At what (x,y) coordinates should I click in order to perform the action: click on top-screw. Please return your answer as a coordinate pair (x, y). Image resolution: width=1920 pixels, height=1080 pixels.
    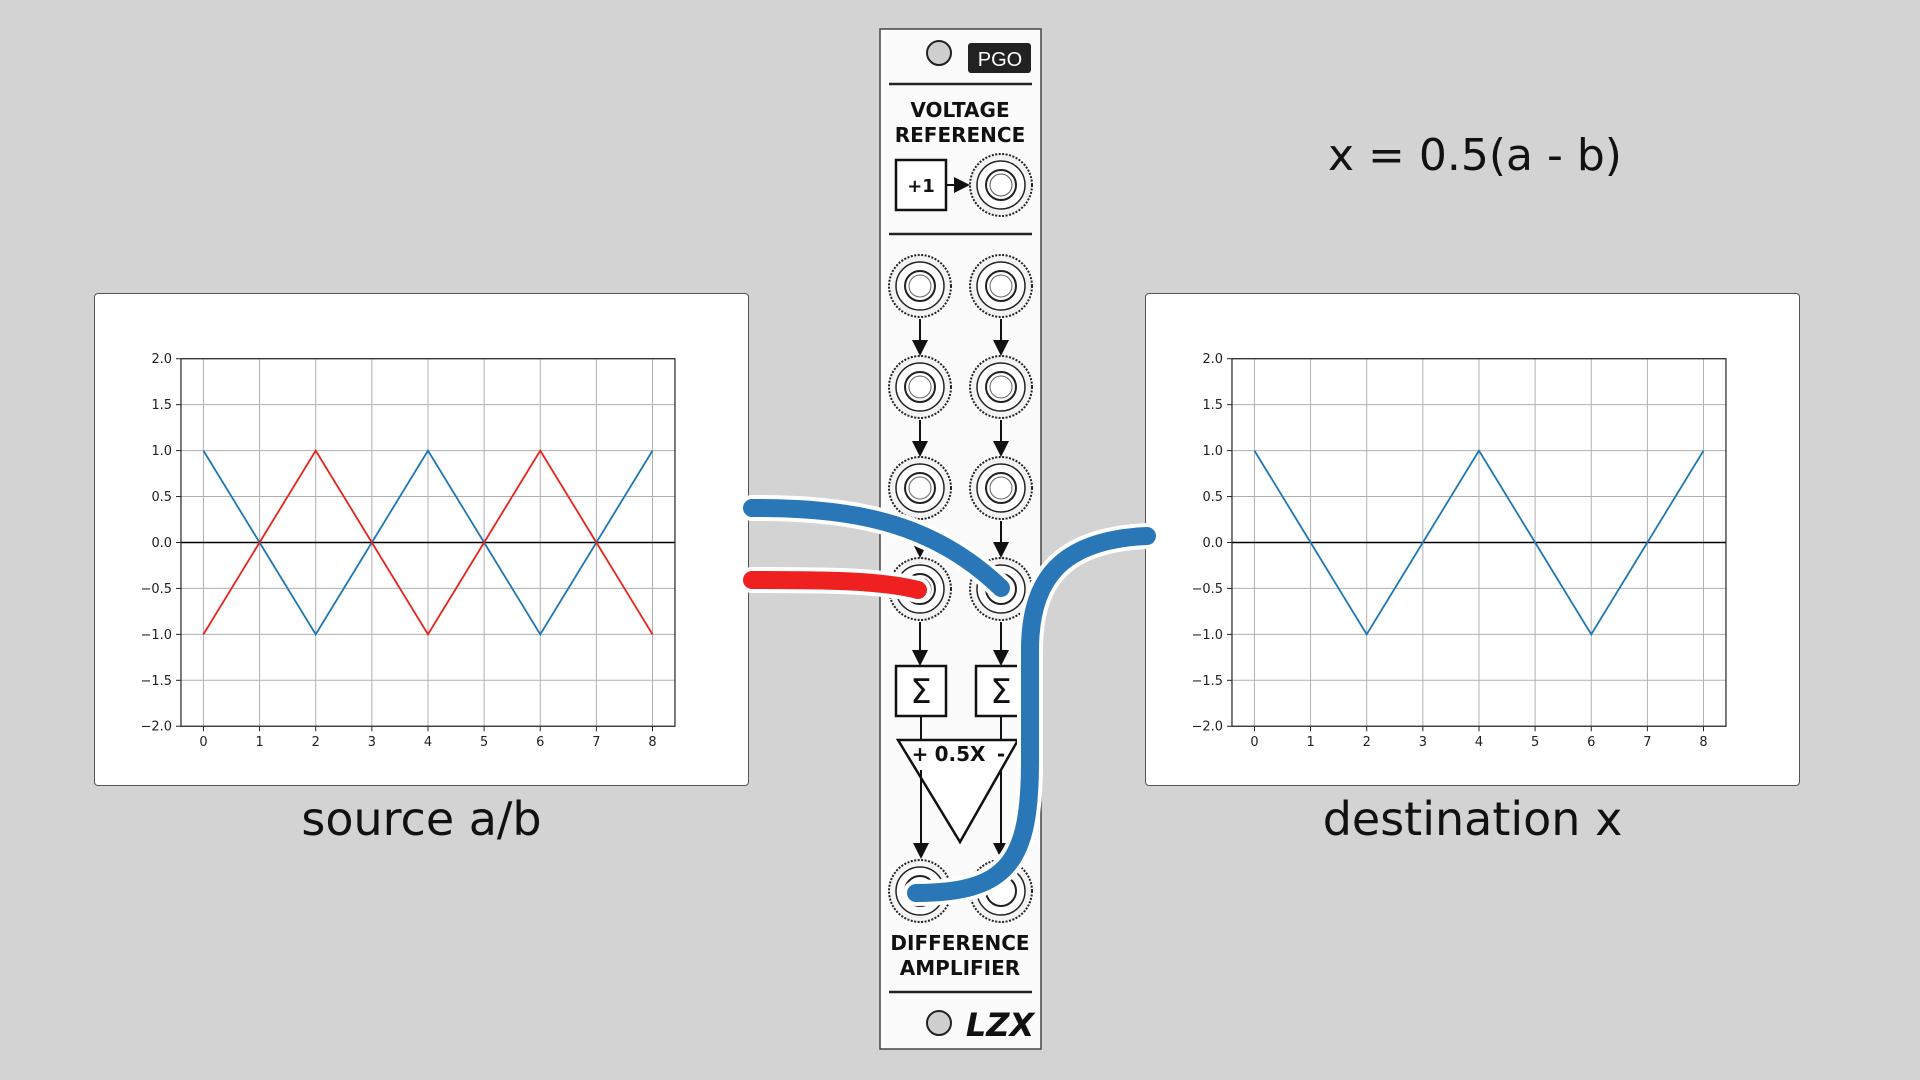
    Looking at the image, I should click on (939, 53).